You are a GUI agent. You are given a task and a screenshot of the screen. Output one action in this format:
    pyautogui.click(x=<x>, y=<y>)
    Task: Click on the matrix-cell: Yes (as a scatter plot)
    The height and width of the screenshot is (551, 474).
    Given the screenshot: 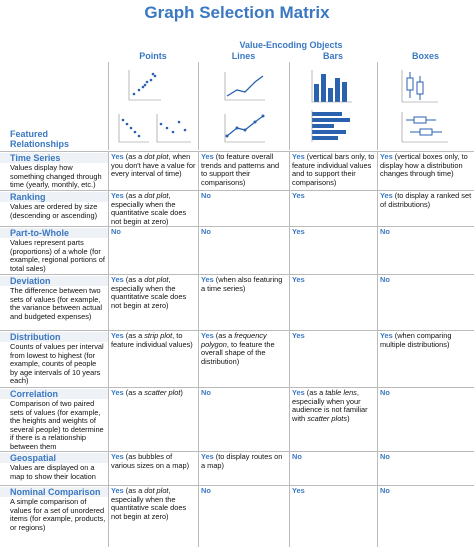 What is the action you would take?
    pyautogui.click(x=153, y=419)
    